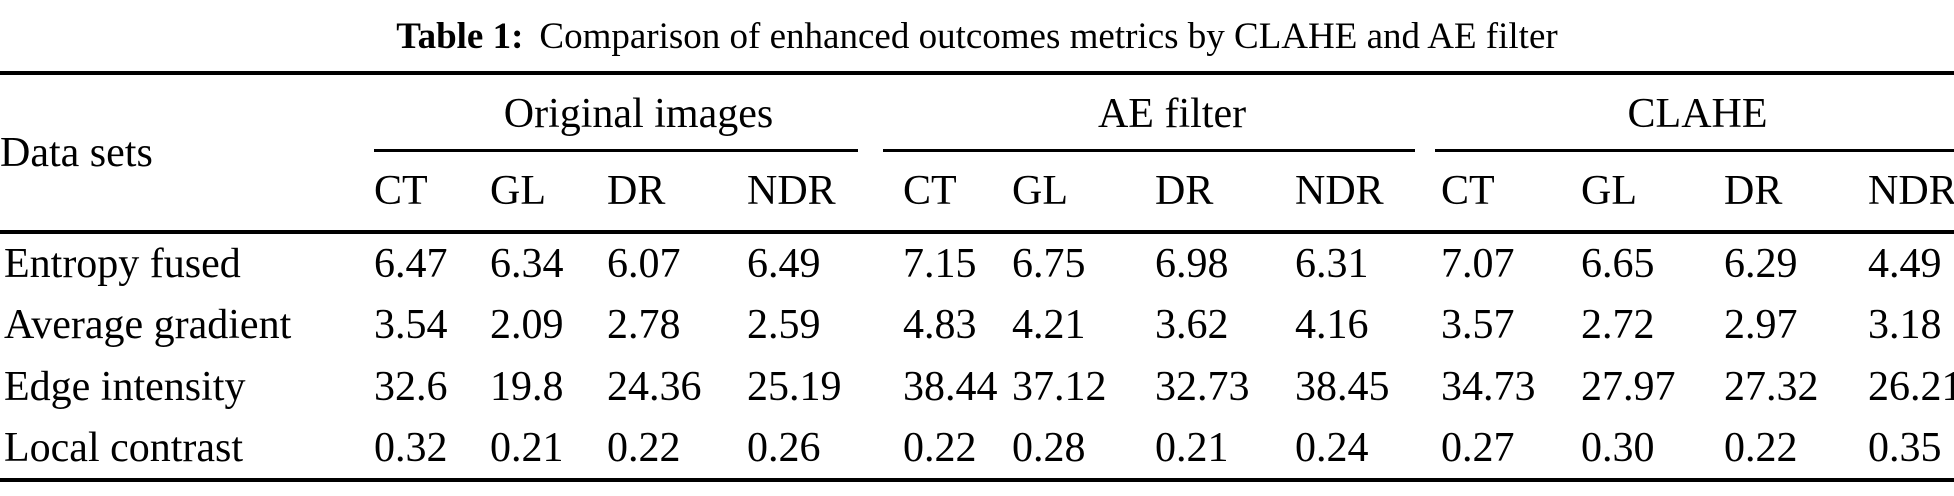 This screenshot has height=496, width=1954. What do you see at coordinates (644, 325) in the screenshot?
I see `value-cell: 2.78` at bounding box center [644, 325].